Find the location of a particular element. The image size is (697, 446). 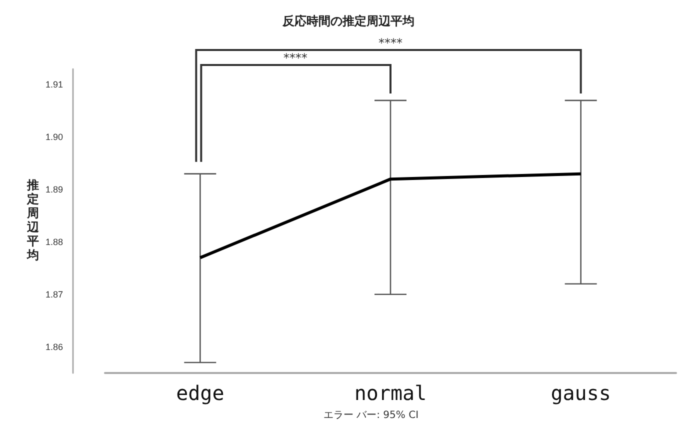

y-tick-label: 1.87 is located at coordinates (54, 294).